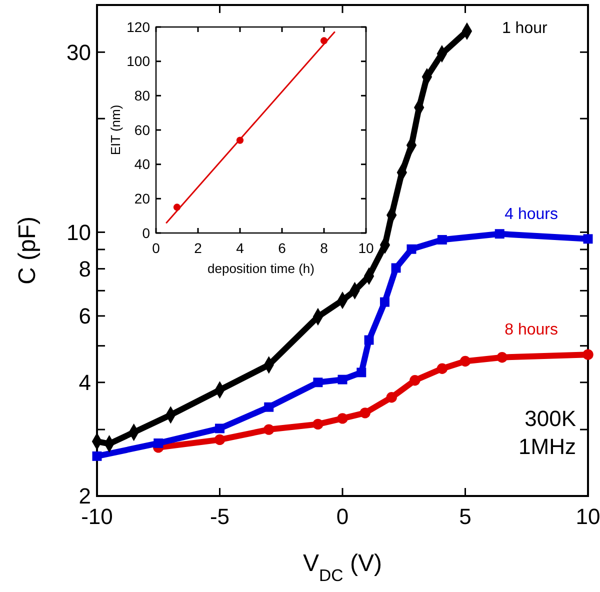 The image size is (600, 592). What do you see at coordinates (342, 567) in the screenshot?
I see `x-axis-title: V$_{DC}$ (V)` at bounding box center [342, 567].